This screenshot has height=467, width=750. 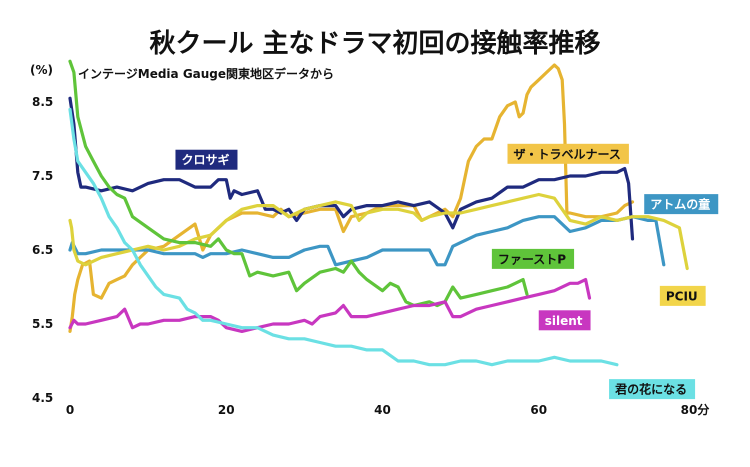 I want to click on series-label: アトムの童, so click(x=681, y=204).